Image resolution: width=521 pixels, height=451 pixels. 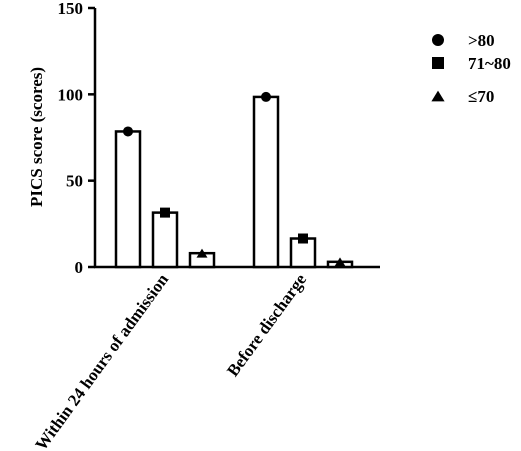 What do you see at coordinates (79, 267) in the screenshot?
I see `y-tick-label: 0` at bounding box center [79, 267].